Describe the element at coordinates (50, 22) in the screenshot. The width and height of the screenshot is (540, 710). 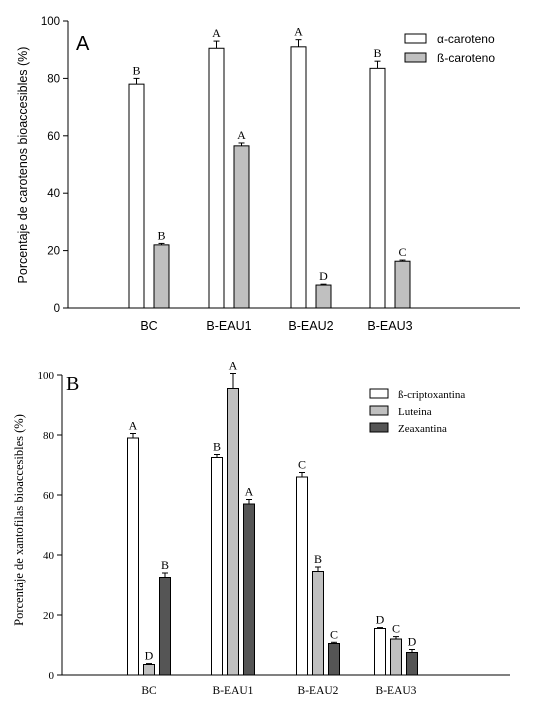
I see `panel-a-y-tick-label: 100` at that location.